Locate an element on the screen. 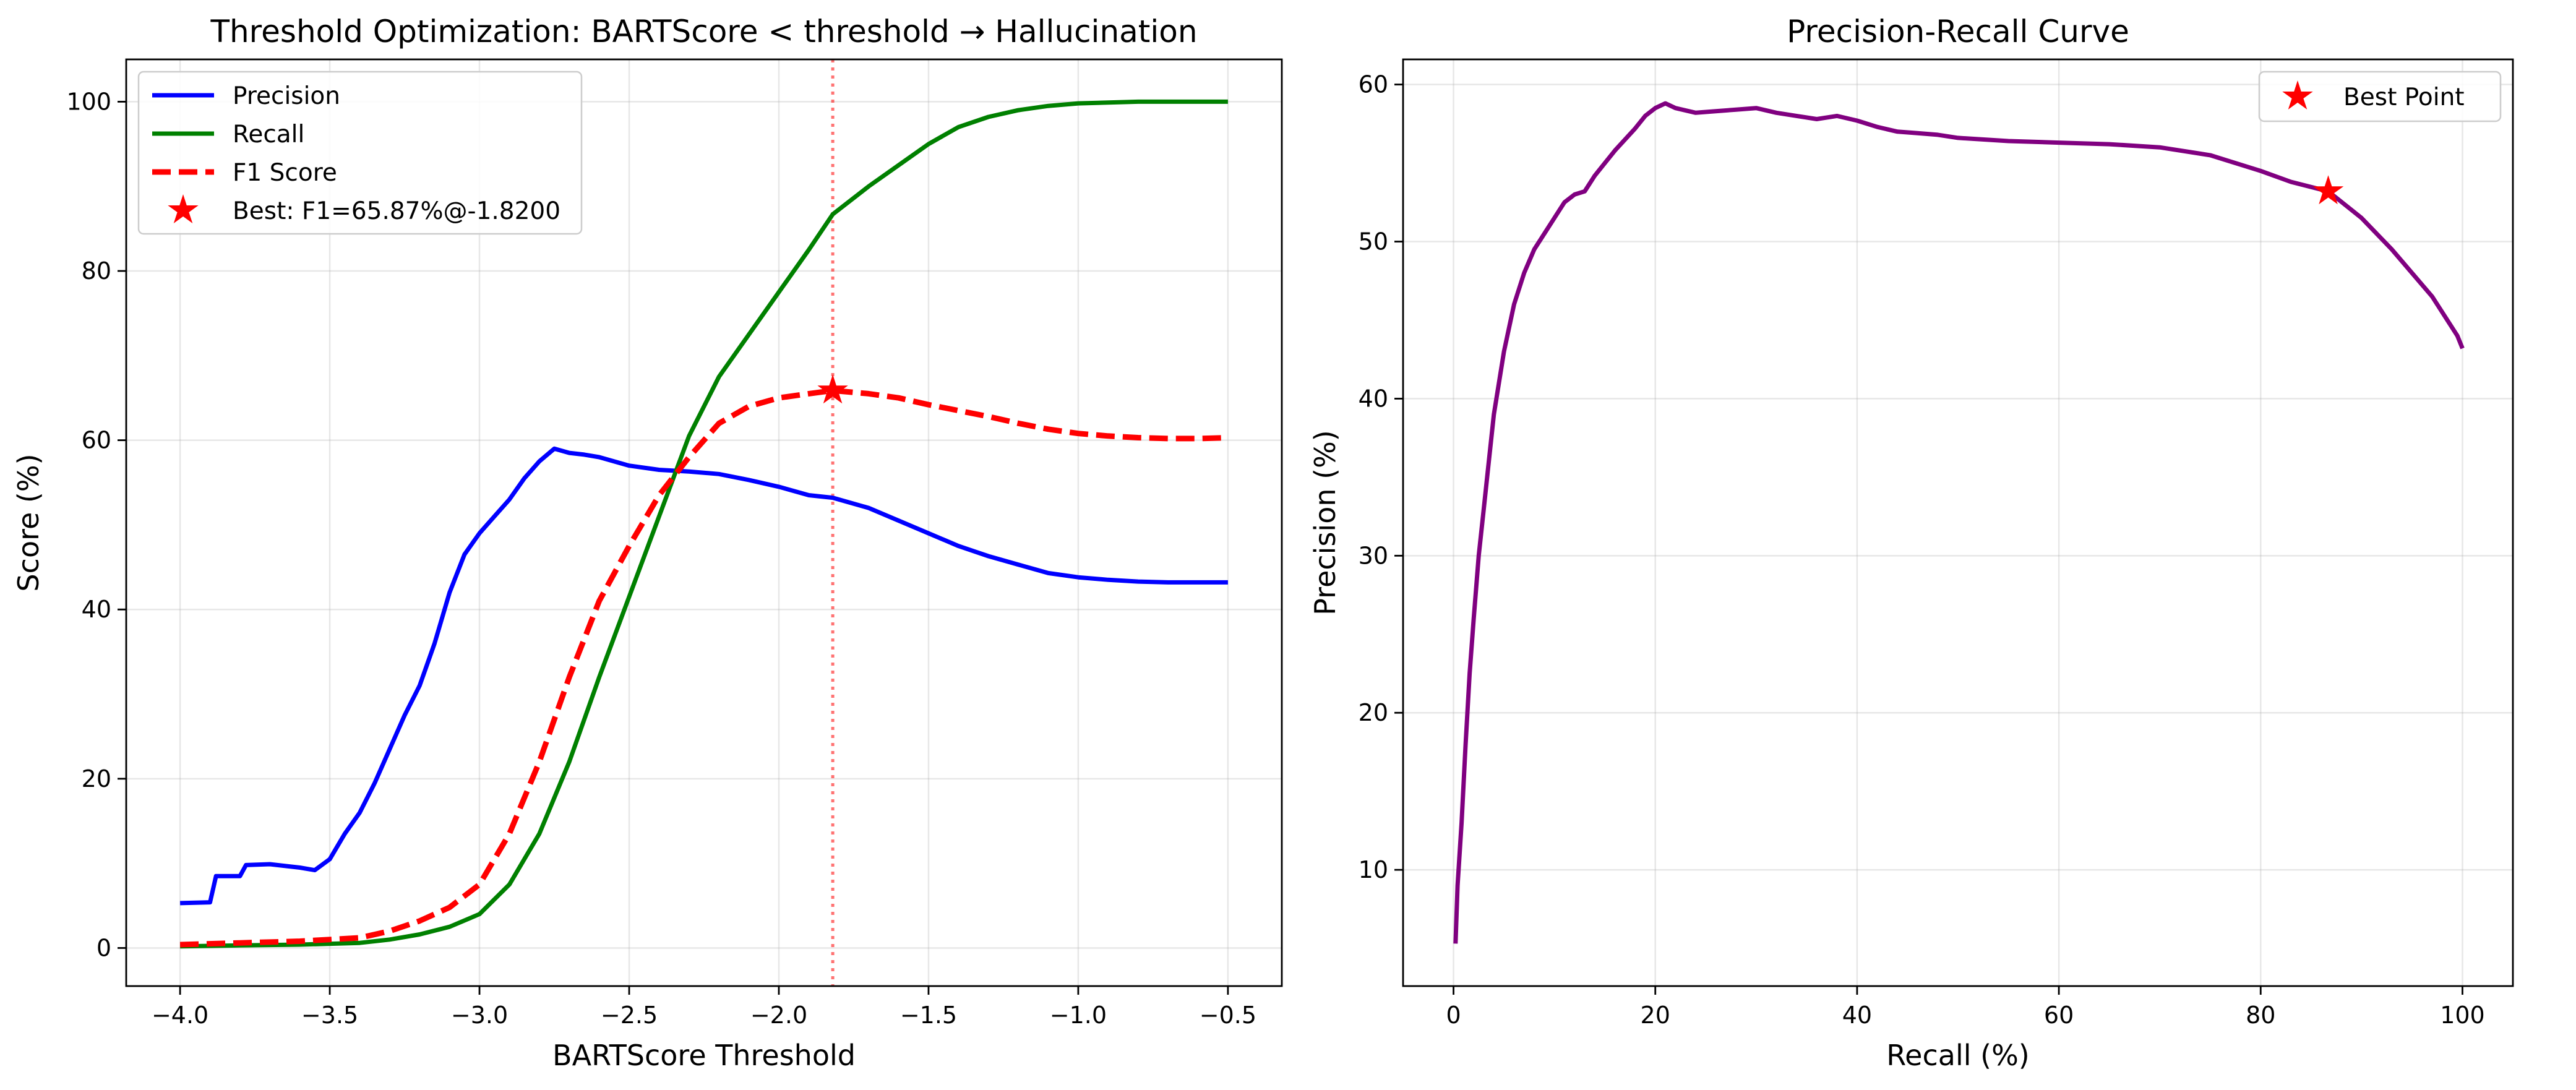 This screenshot has height=1090, width=2576. x-tick-label: 60 is located at coordinates (2059, 1016).